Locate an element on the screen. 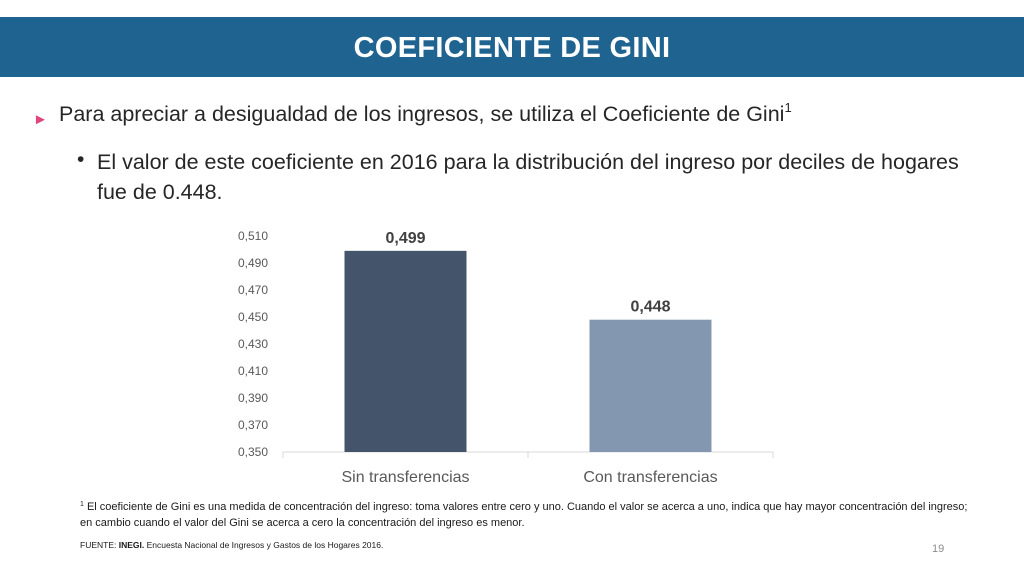 This screenshot has height=576, width=1024. y-tick-label: 0,430 is located at coordinates (253, 344).